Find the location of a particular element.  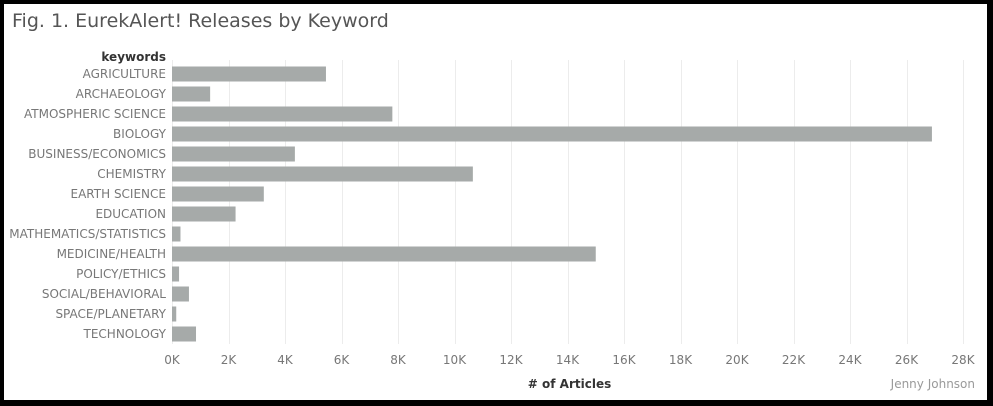

category-label: BIOLOGY is located at coordinates (140, 134).